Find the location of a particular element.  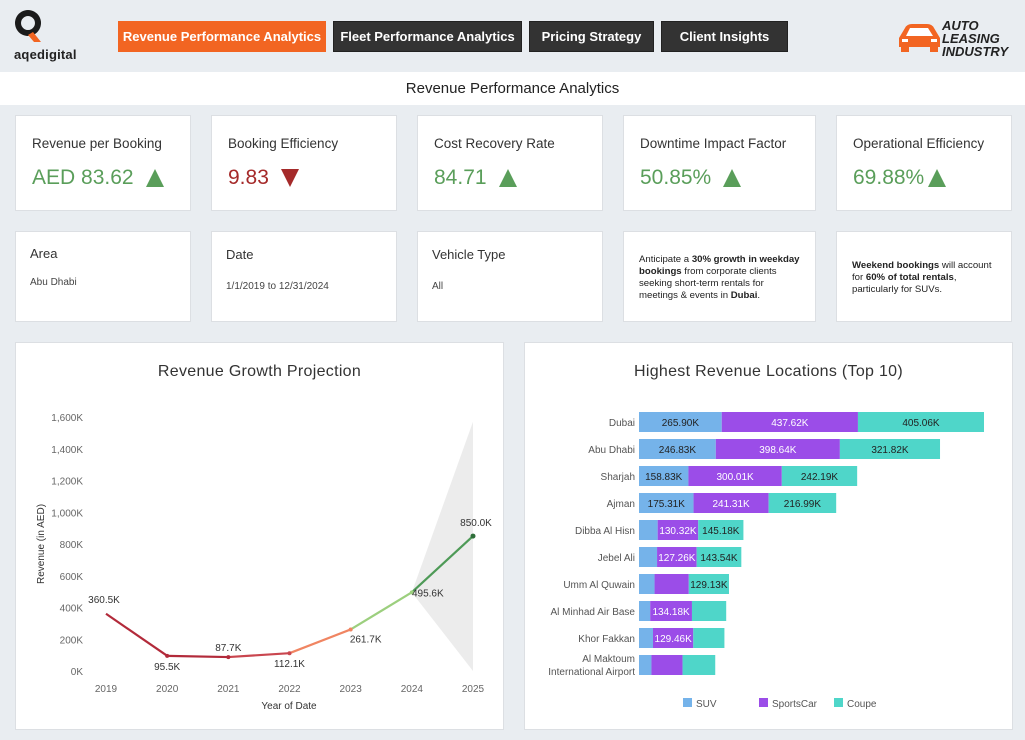

legend-label: SUV is located at coordinates (706, 704).